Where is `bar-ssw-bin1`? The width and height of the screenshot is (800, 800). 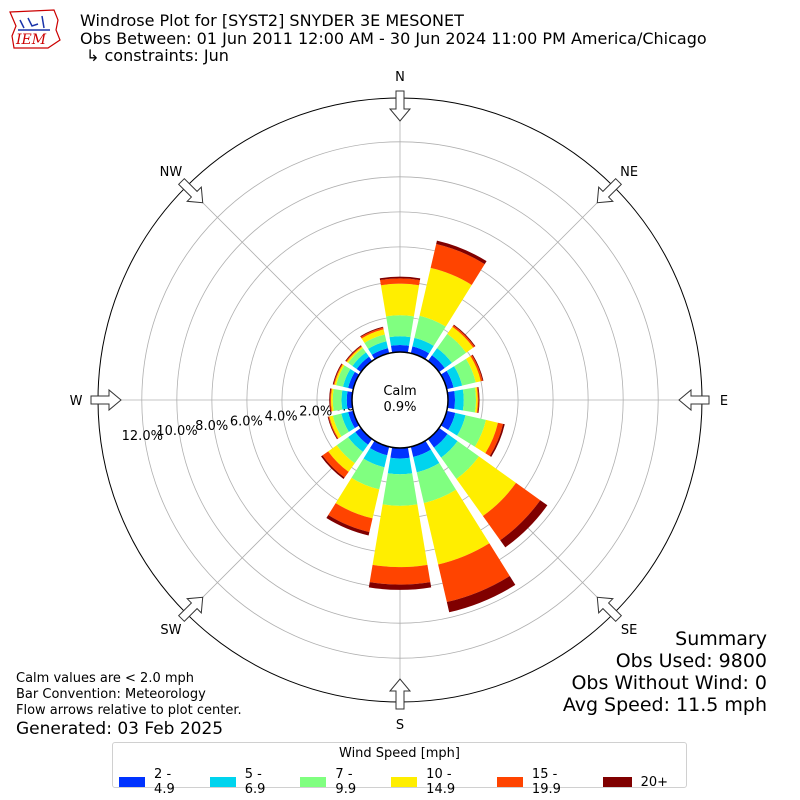 bar-ssw-bin1 is located at coordinates (379, 448).